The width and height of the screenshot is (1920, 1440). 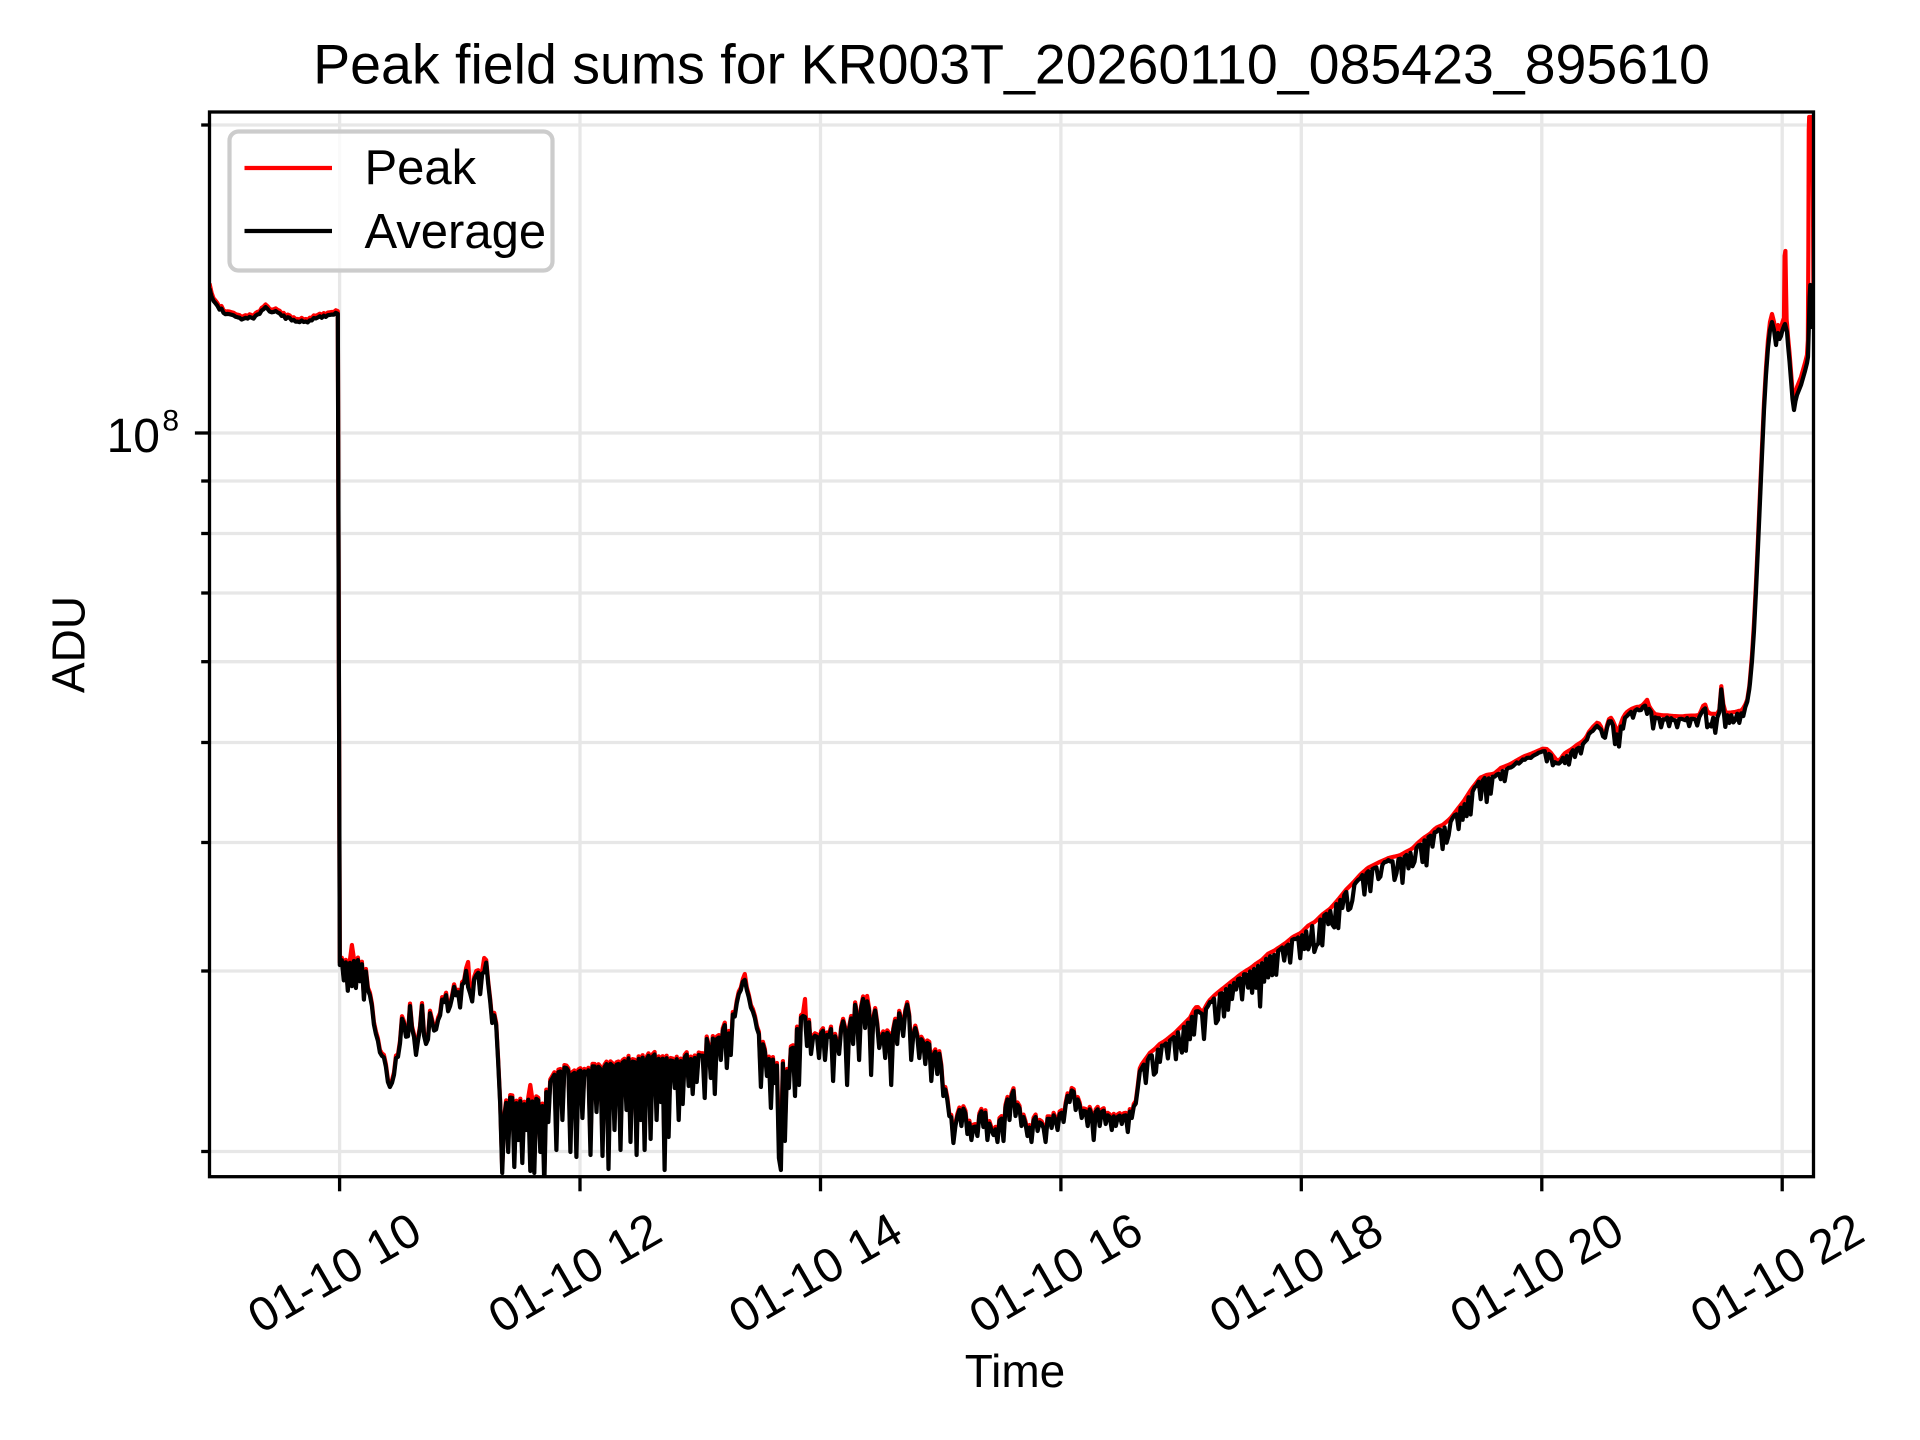 What do you see at coordinates (170, 421) in the screenshot?
I see `svg-text: 8` at bounding box center [170, 421].